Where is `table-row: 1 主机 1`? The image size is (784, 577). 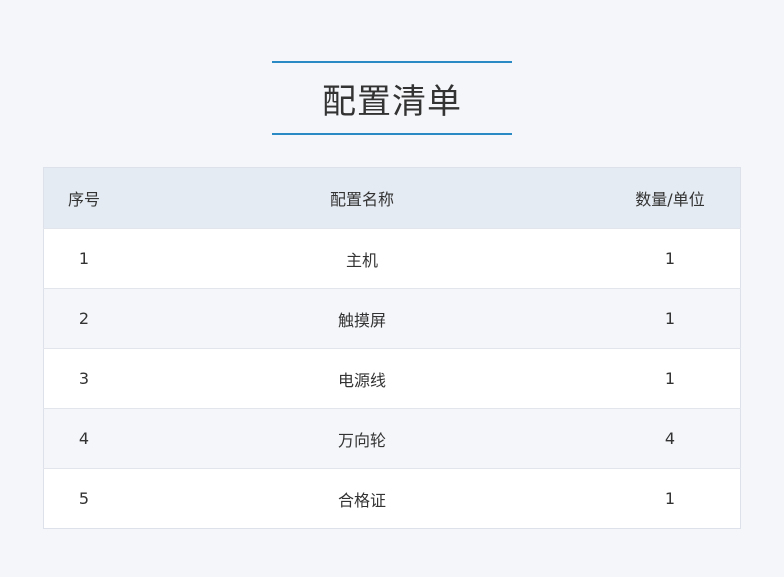
table-row: 1 主机 1 is located at coordinates (392, 258).